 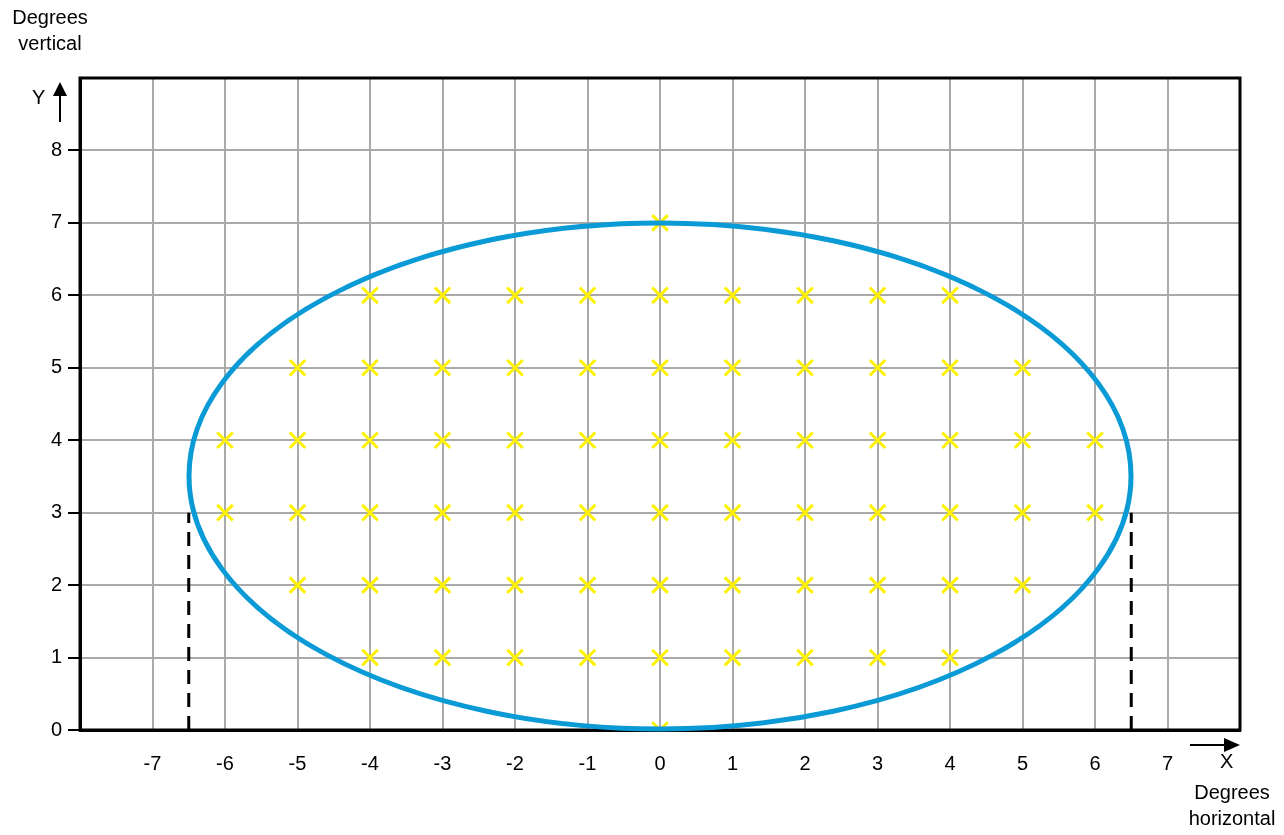 What do you see at coordinates (950, 762) in the screenshot?
I see `x-tick-label: 4` at bounding box center [950, 762].